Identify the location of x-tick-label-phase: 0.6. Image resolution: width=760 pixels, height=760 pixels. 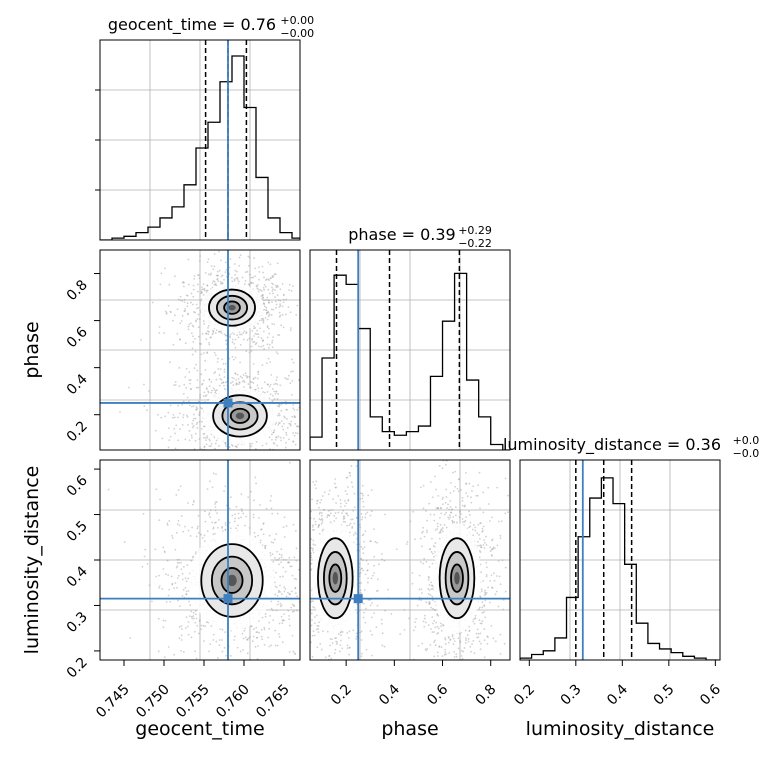
(437, 694).